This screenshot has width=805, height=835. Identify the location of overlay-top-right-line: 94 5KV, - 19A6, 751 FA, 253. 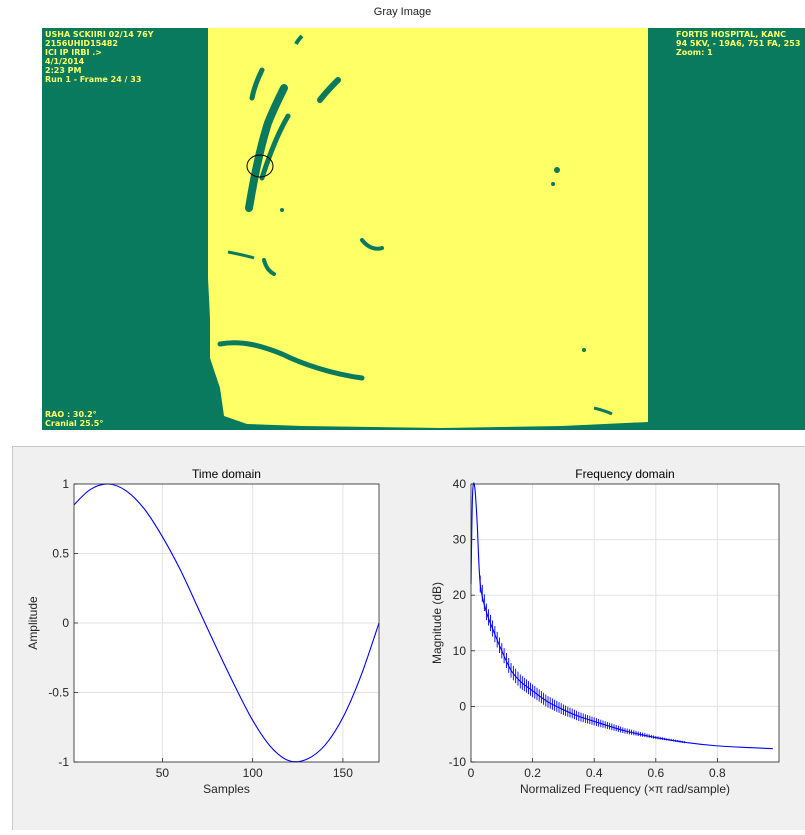
(738, 43).